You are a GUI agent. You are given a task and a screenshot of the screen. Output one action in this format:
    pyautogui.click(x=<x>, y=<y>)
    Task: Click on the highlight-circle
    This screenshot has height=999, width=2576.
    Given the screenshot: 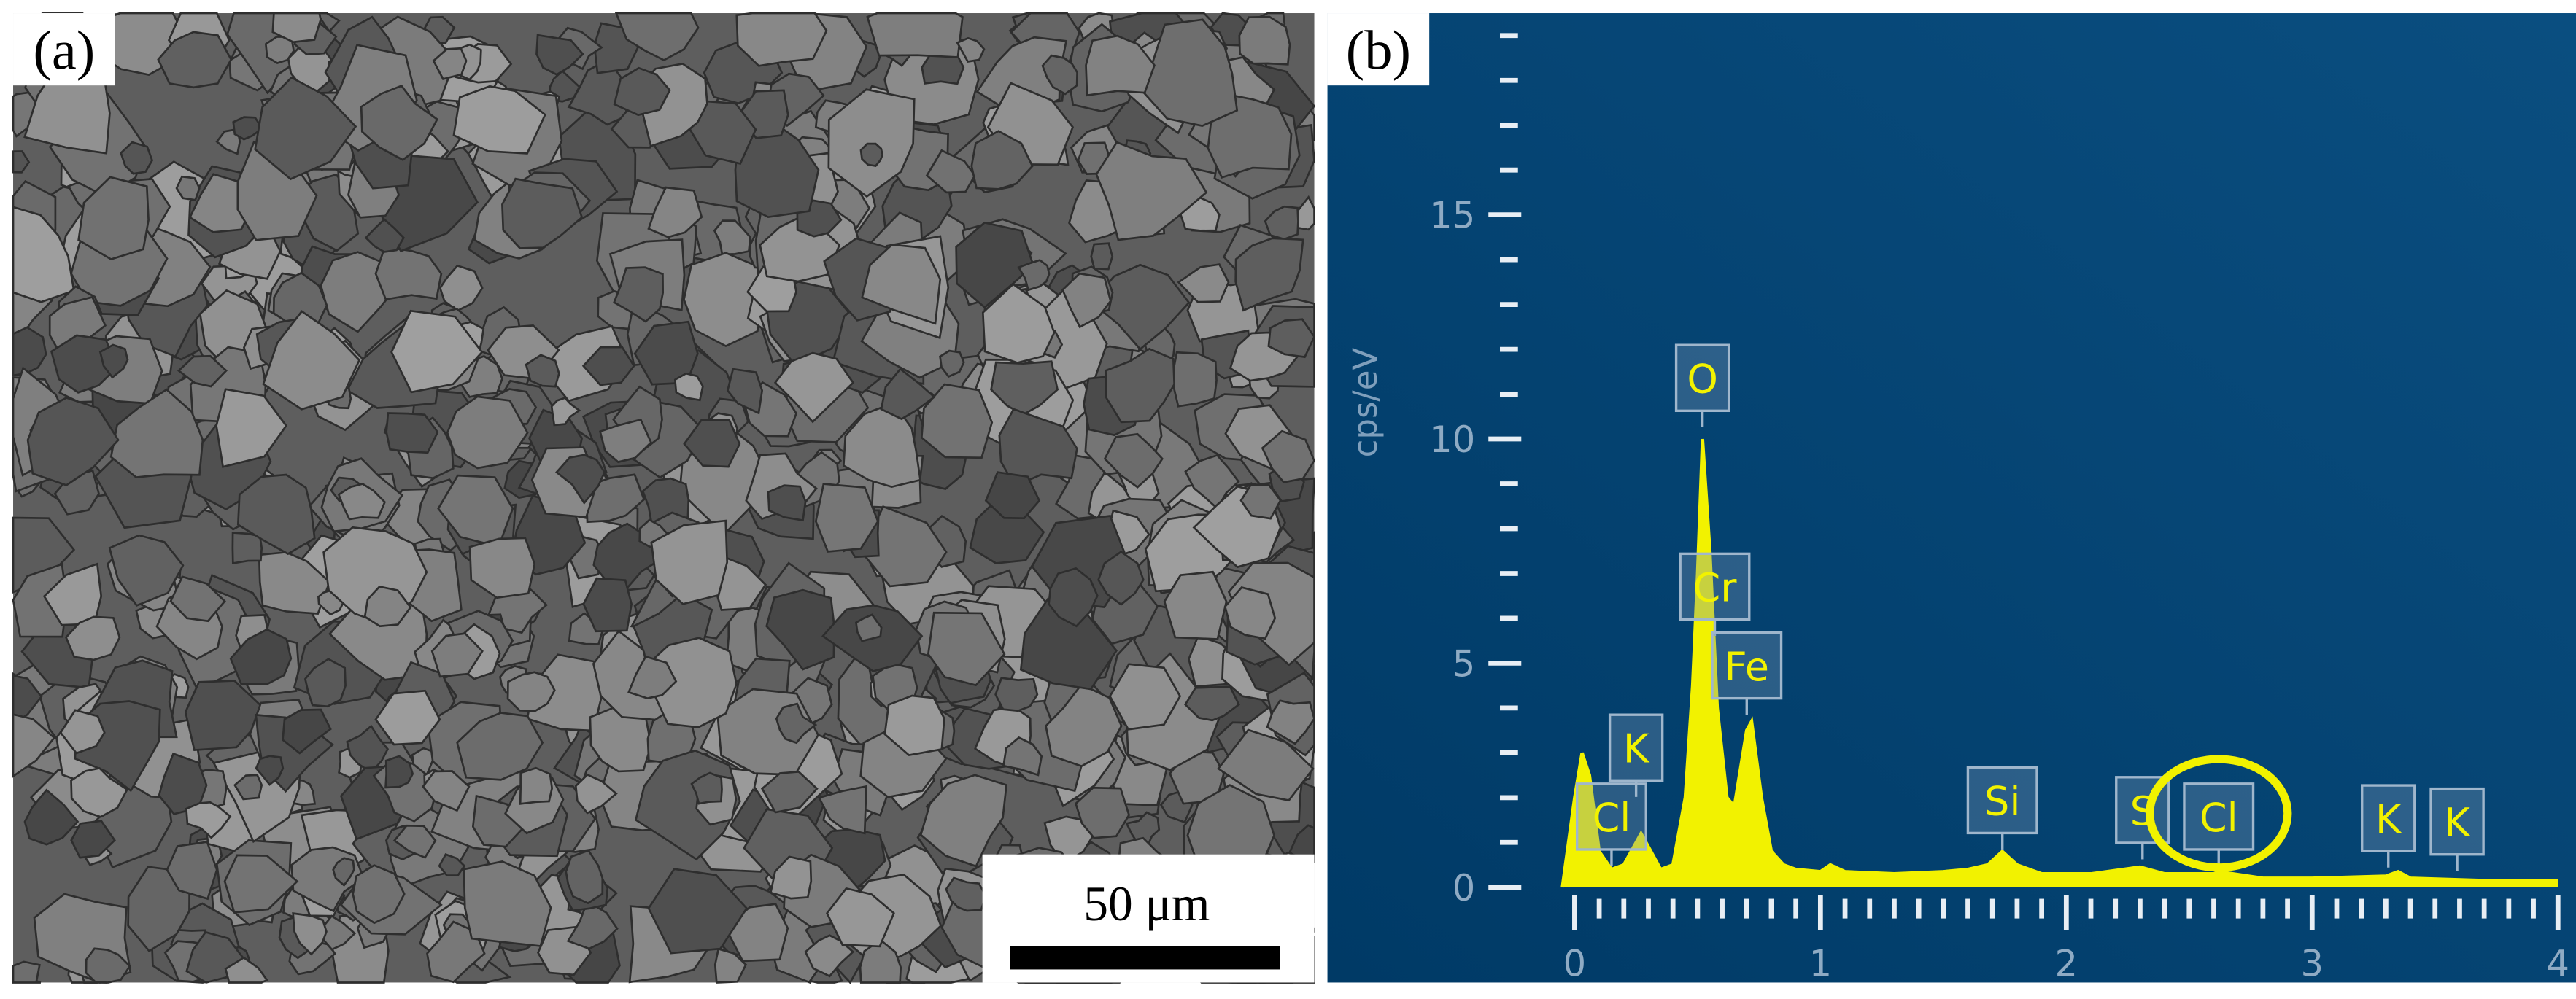 What is the action you would take?
    pyautogui.click(x=2219, y=813)
    